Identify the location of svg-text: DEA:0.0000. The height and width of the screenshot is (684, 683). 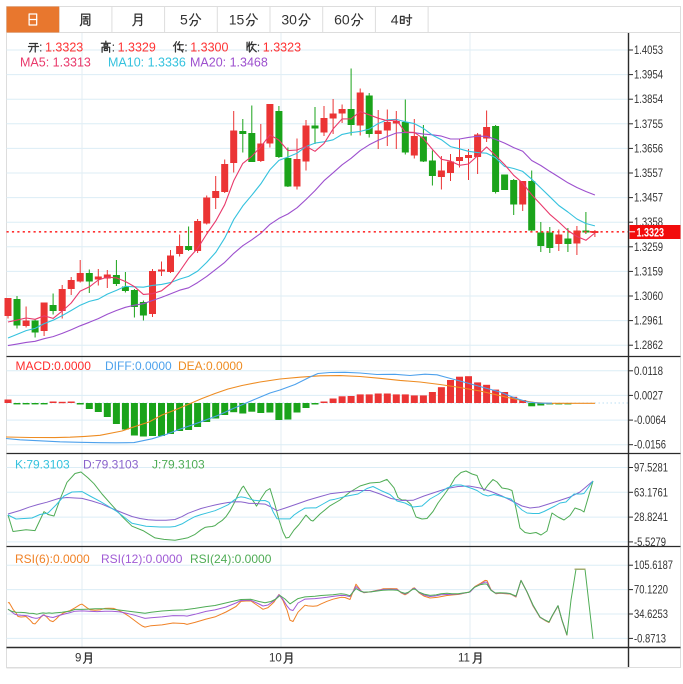
(210, 366).